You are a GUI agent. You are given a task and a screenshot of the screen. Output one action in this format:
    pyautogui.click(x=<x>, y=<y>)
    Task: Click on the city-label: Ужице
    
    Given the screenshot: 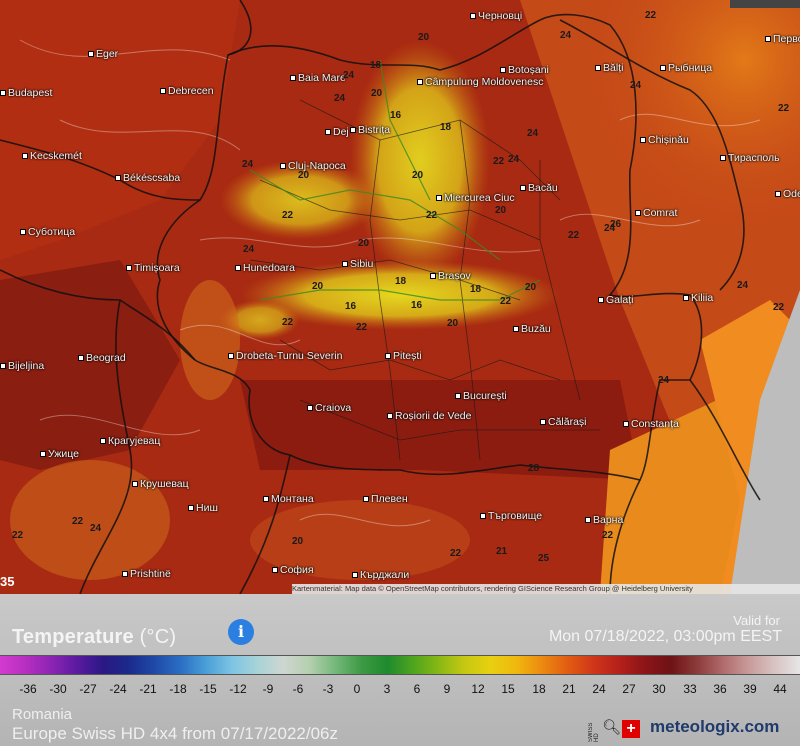 What is the action you would take?
    pyautogui.click(x=59, y=454)
    